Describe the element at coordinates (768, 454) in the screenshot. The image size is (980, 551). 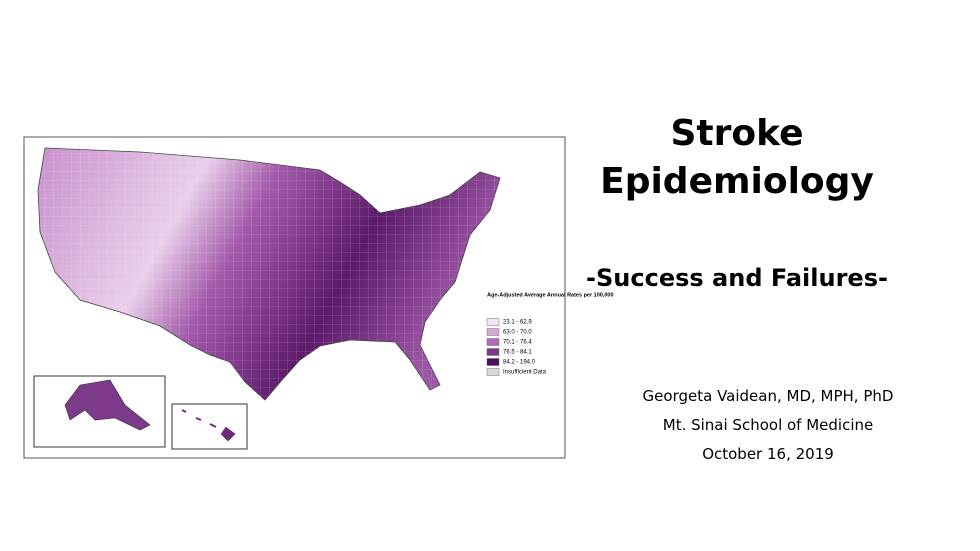
I see `date: October 16, 2019` at that location.